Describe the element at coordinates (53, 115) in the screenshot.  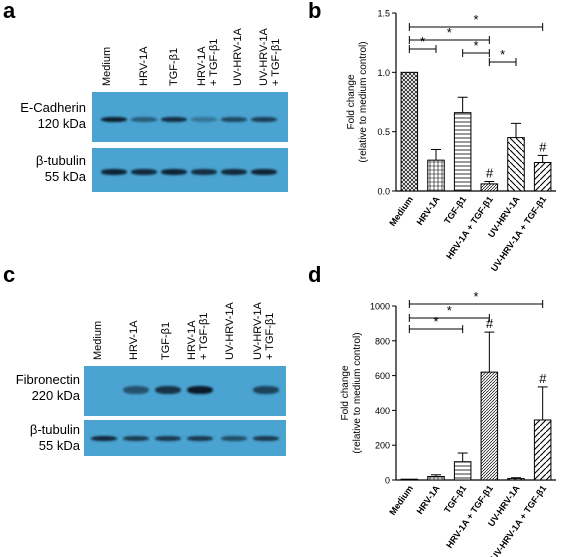
I see `blot-row-label: E-Cadherin 120 kDa` at that location.